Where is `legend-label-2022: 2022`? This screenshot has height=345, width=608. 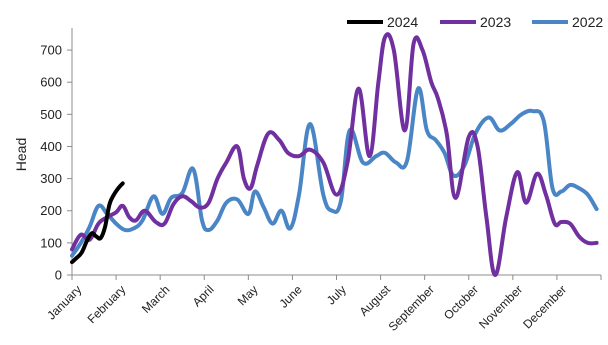 legend-label-2022: 2022 is located at coordinates (587, 22).